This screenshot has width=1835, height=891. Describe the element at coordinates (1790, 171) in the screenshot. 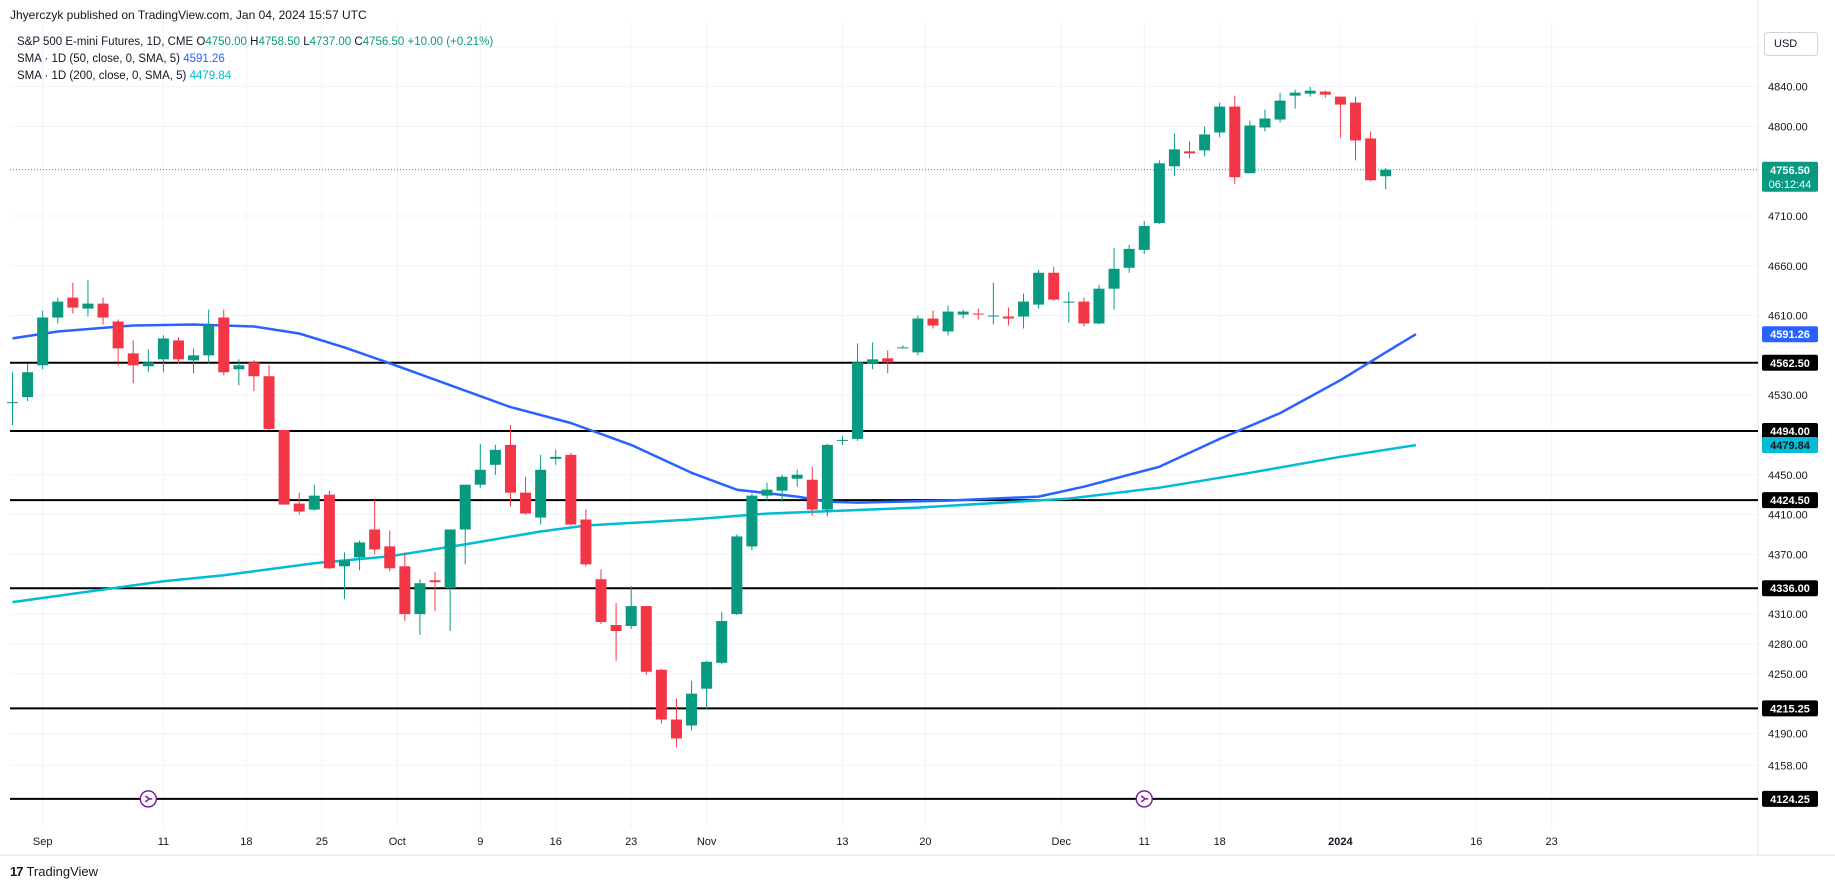

I see `last-price-tag-text: 4756.50` at that location.